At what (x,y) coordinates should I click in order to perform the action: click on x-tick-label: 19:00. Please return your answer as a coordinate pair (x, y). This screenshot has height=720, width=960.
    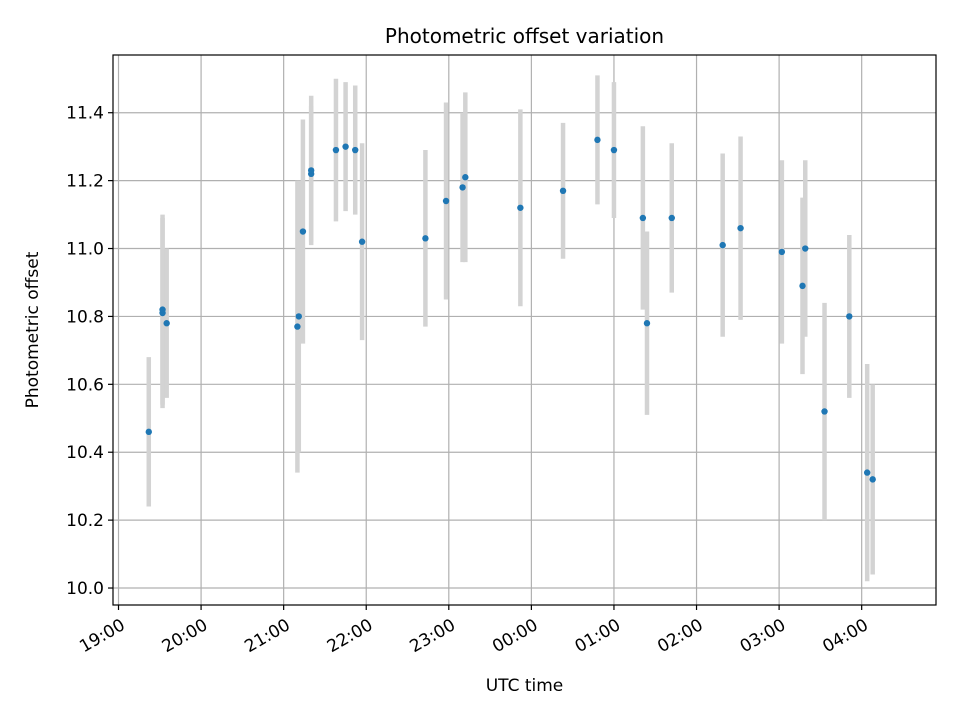
    Looking at the image, I should click on (102, 636).